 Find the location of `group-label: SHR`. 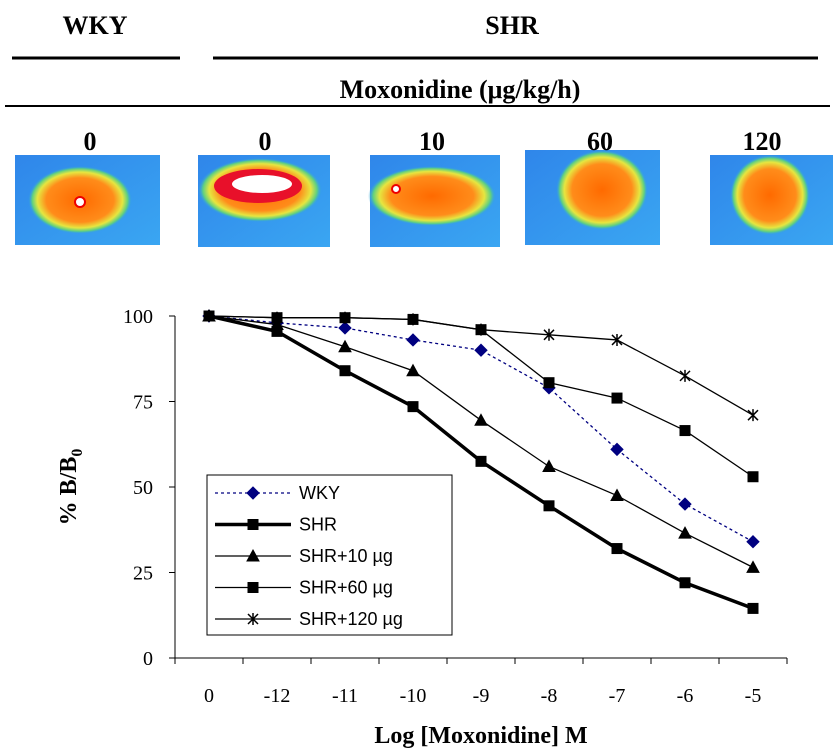

group-label: SHR is located at coordinates (512, 25).